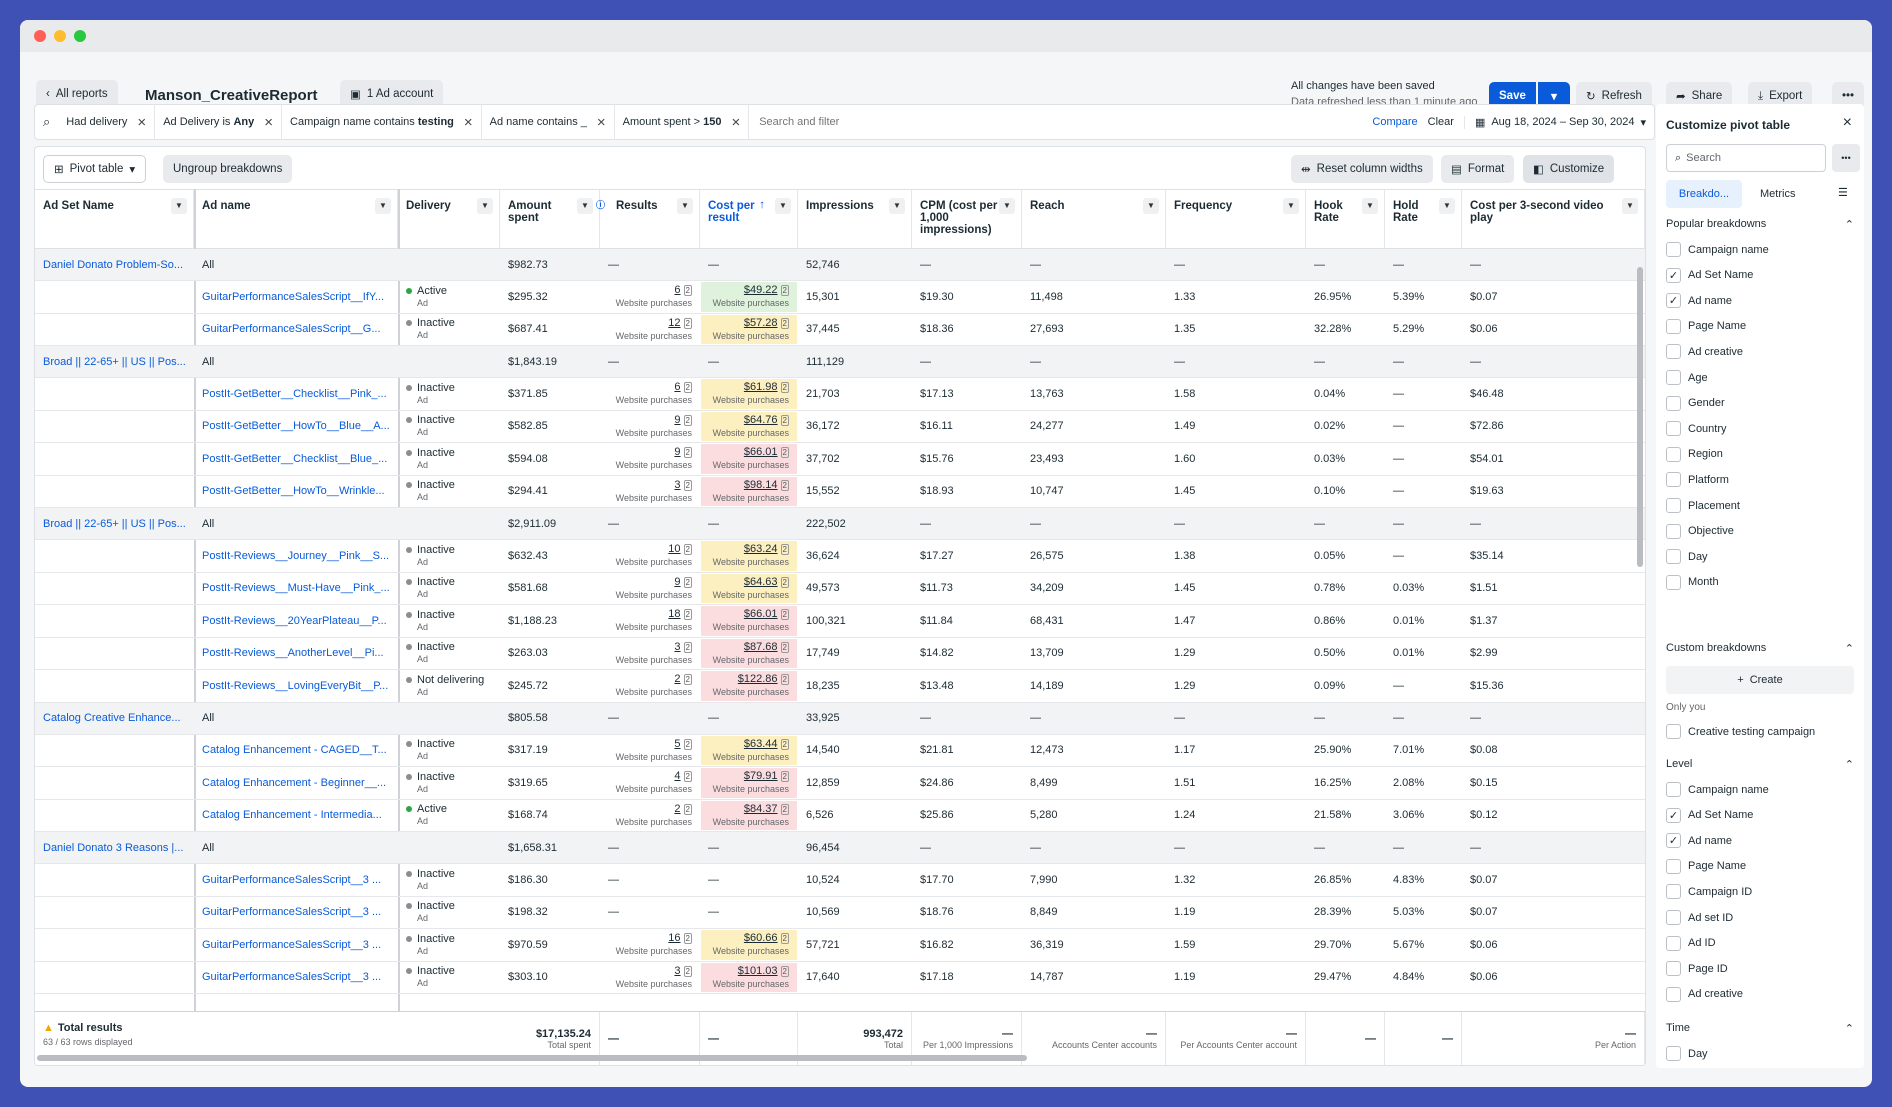  What do you see at coordinates (760, 549) in the screenshot?
I see `cost-per-result-value: $63.24` at bounding box center [760, 549].